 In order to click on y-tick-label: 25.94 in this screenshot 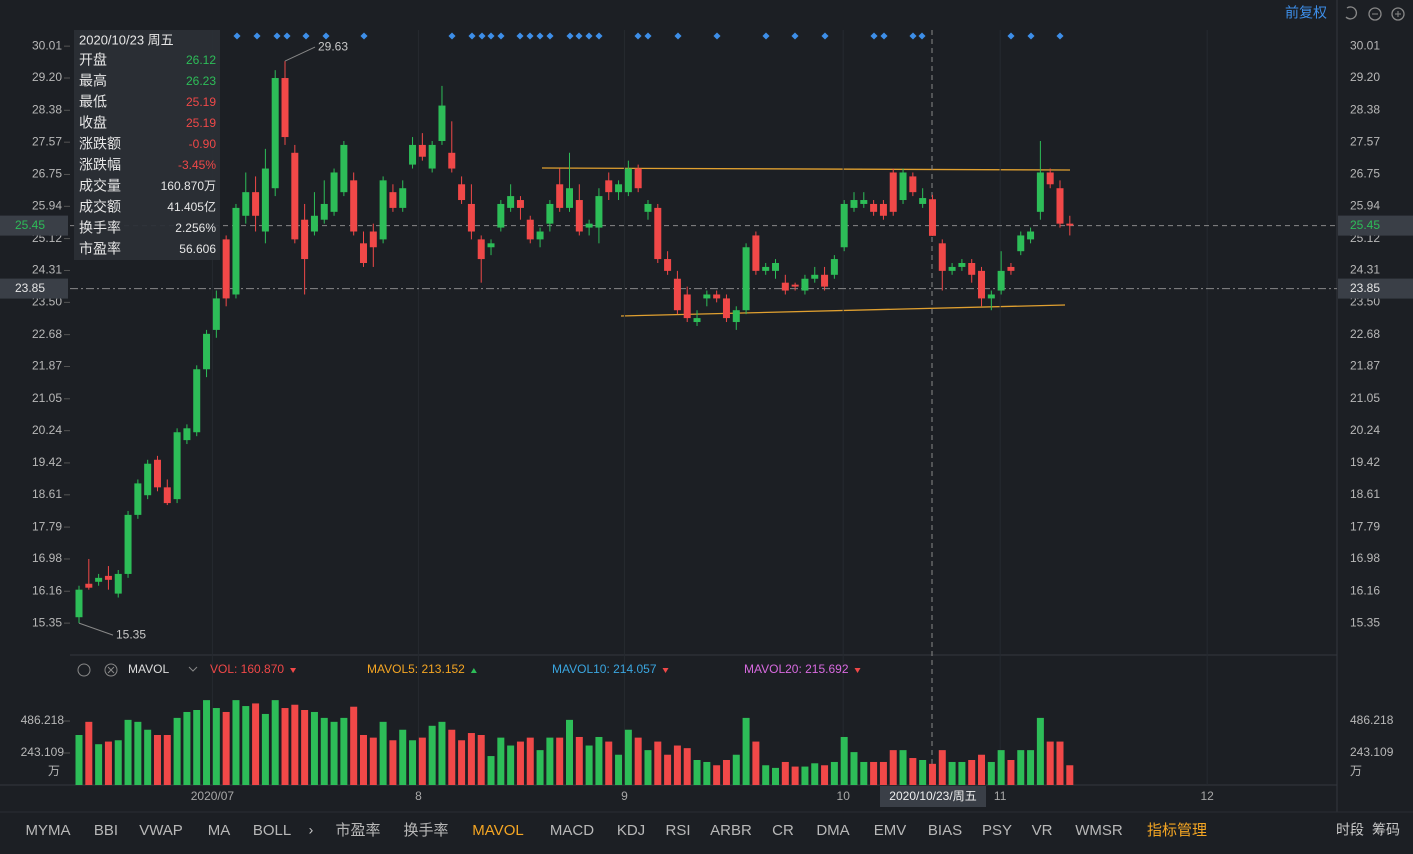, I will do `click(1365, 205)`.